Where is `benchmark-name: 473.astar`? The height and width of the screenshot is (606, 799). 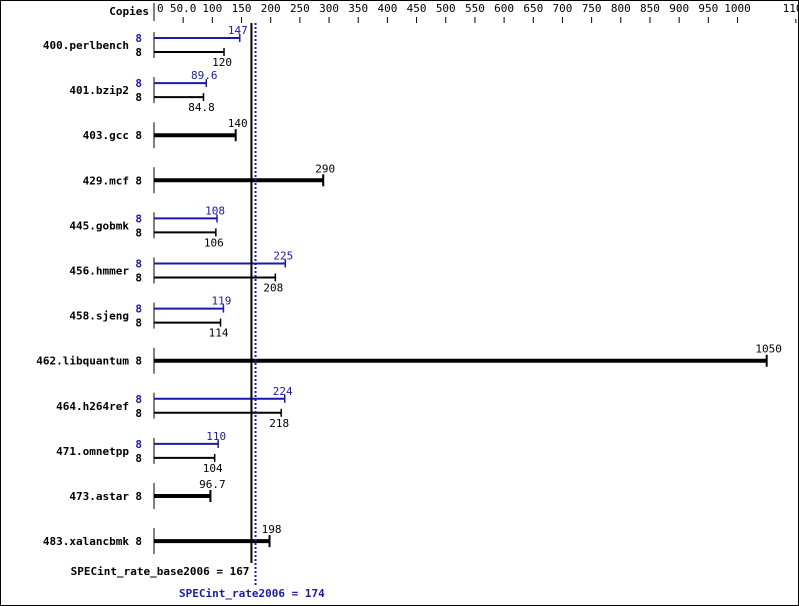 benchmark-name: 473.astar is located at coordinates (99, 496).